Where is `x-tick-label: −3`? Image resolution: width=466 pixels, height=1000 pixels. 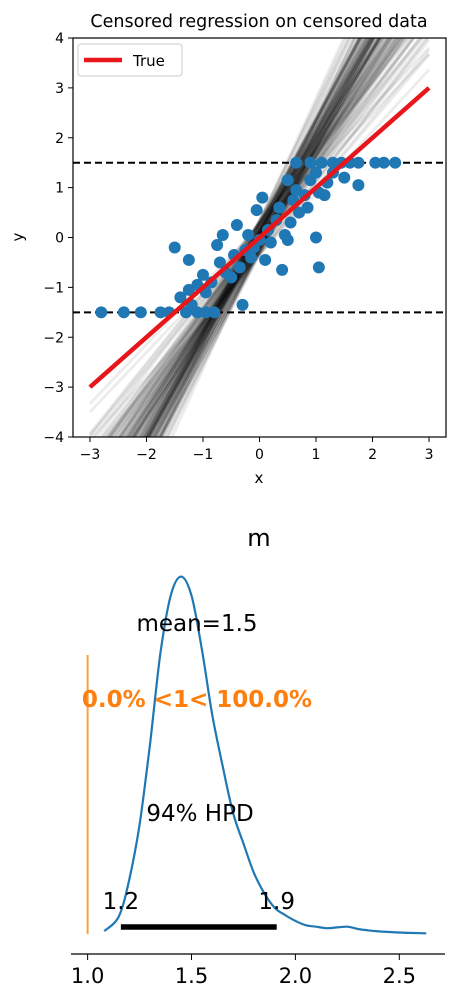 x-tick-label: −3 is located at coordinates (90, 455).